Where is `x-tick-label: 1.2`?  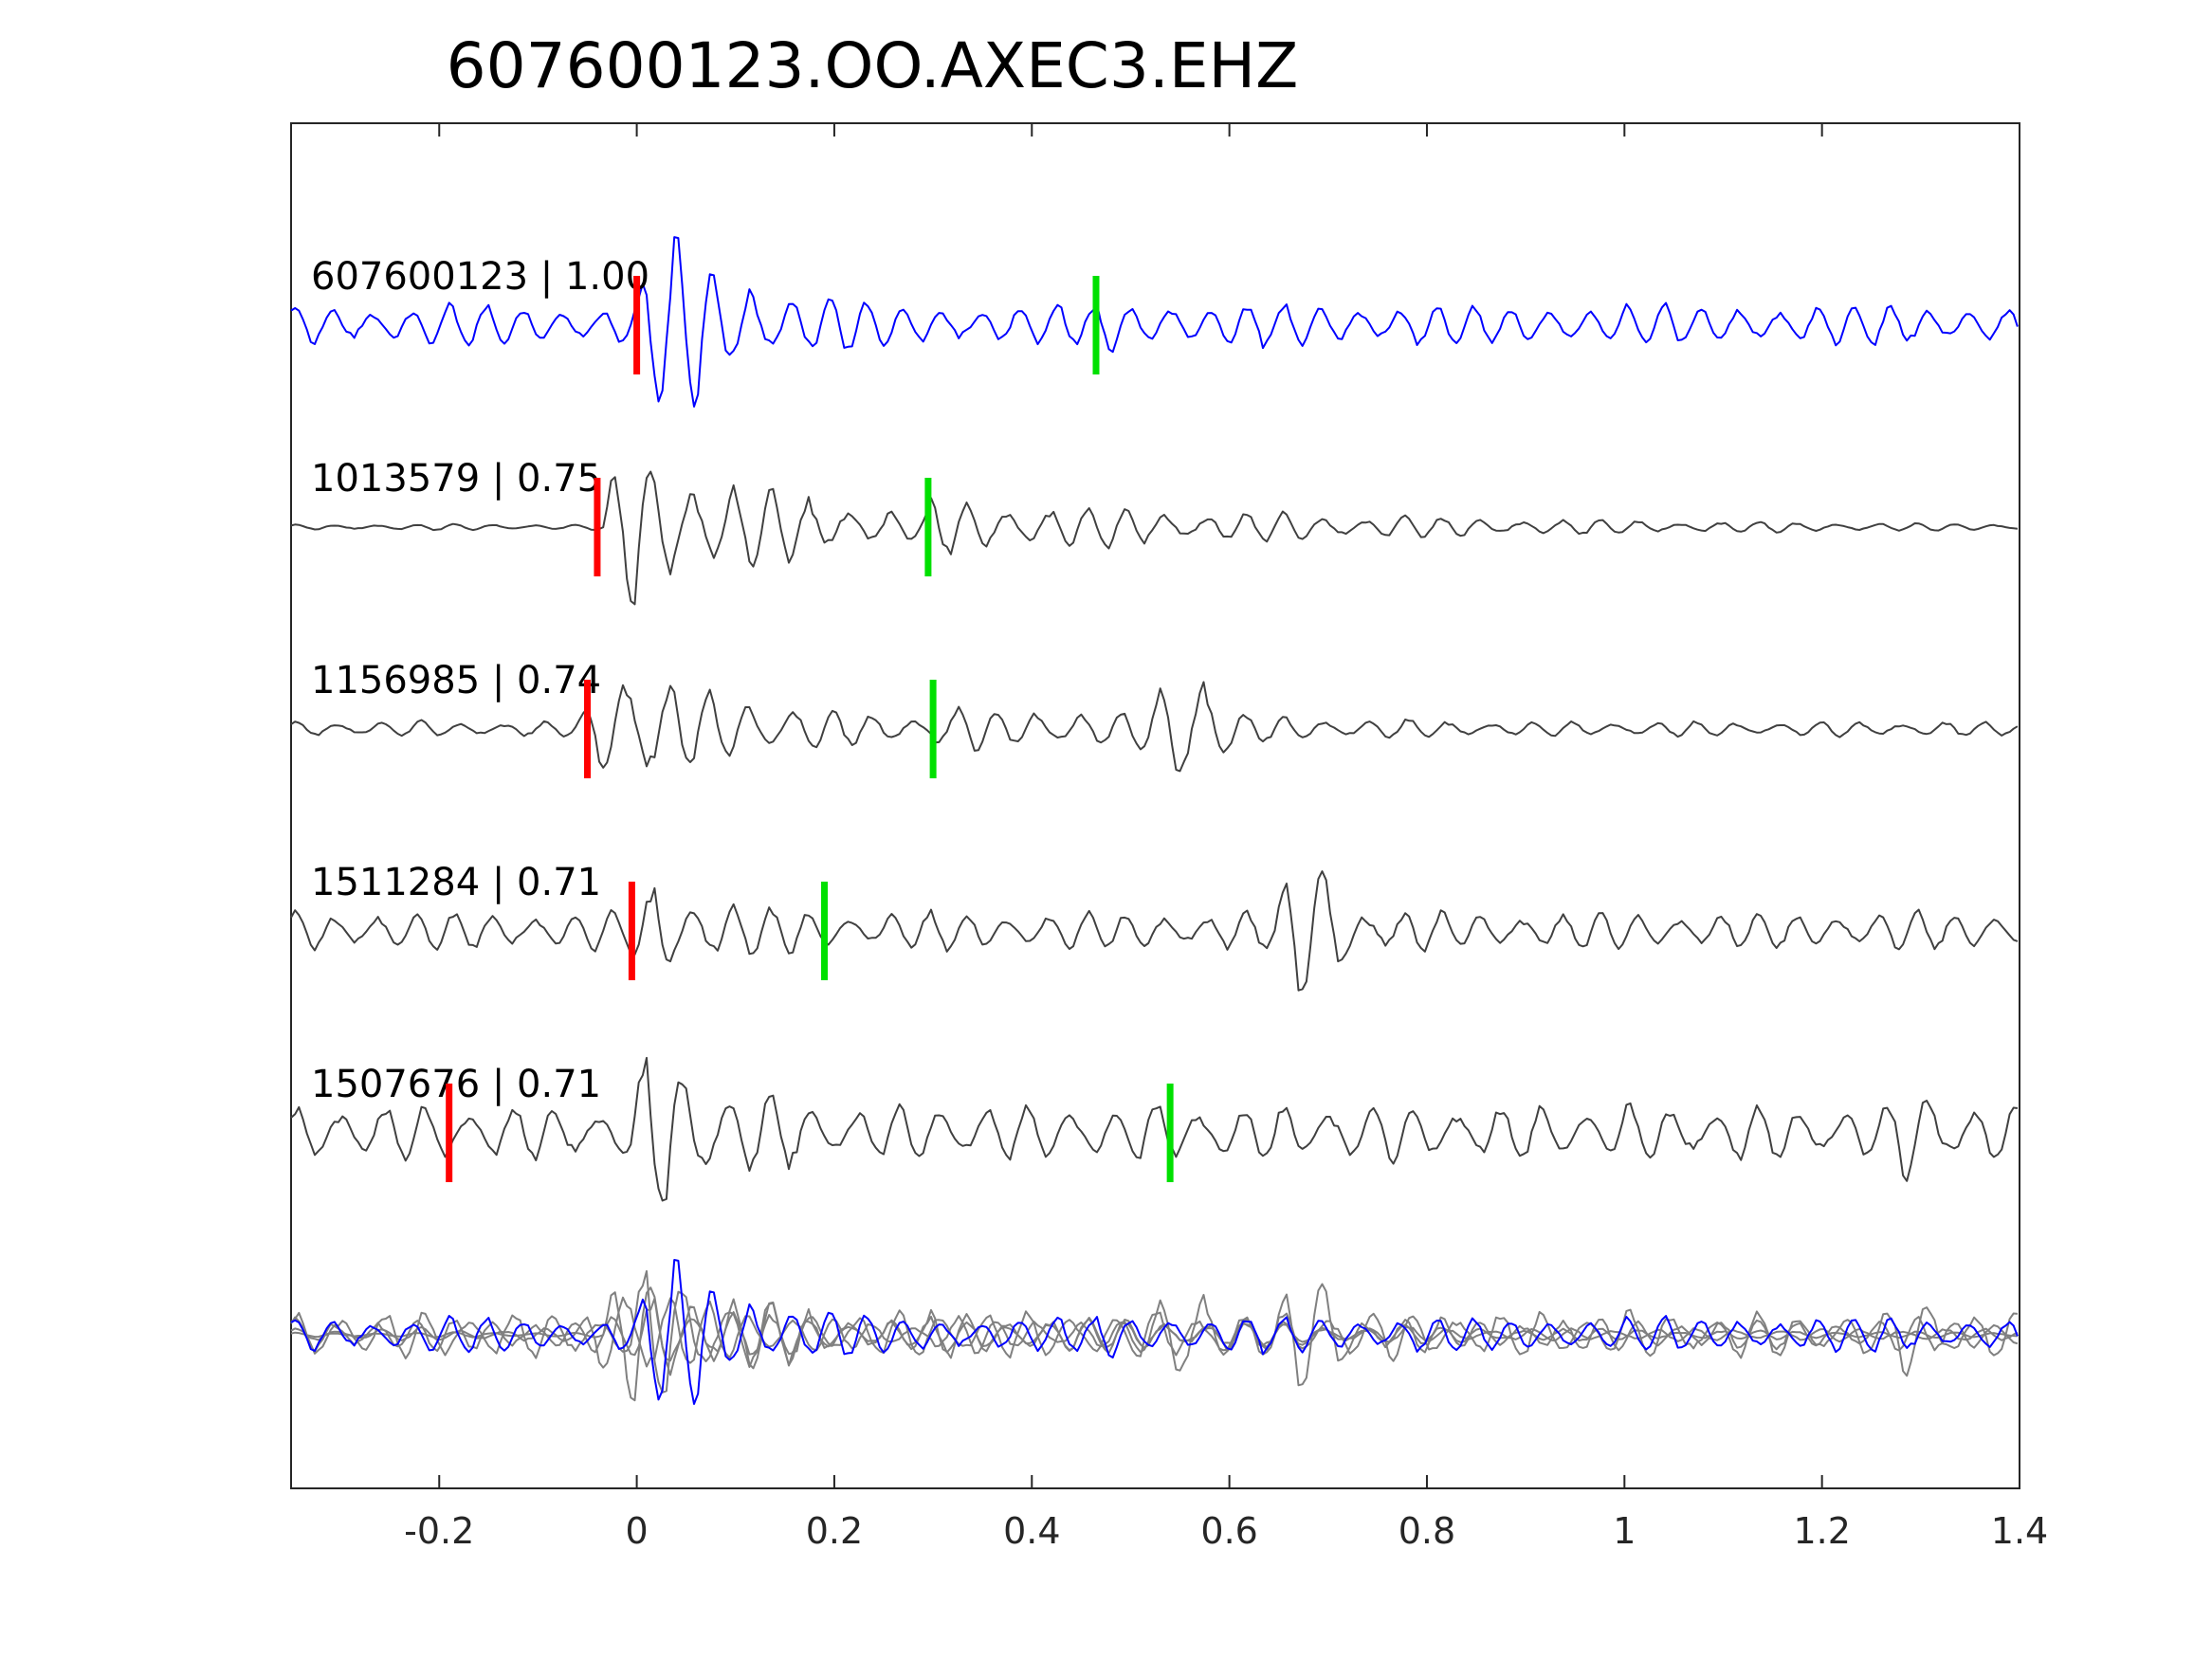
x-tick-label: 1.2 is located at coordinates (1821, 1531).